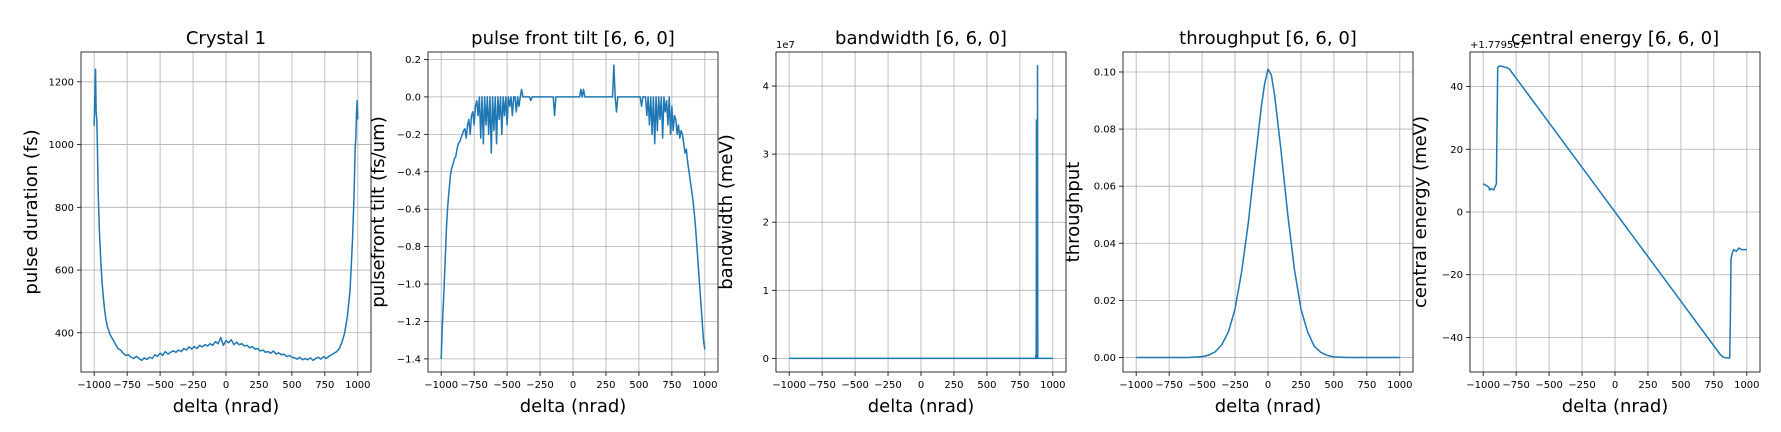 The height and width of the screenshot is (432, 1781). I want to click on y-axis-label: central energy (meV), so click(1420, 212).